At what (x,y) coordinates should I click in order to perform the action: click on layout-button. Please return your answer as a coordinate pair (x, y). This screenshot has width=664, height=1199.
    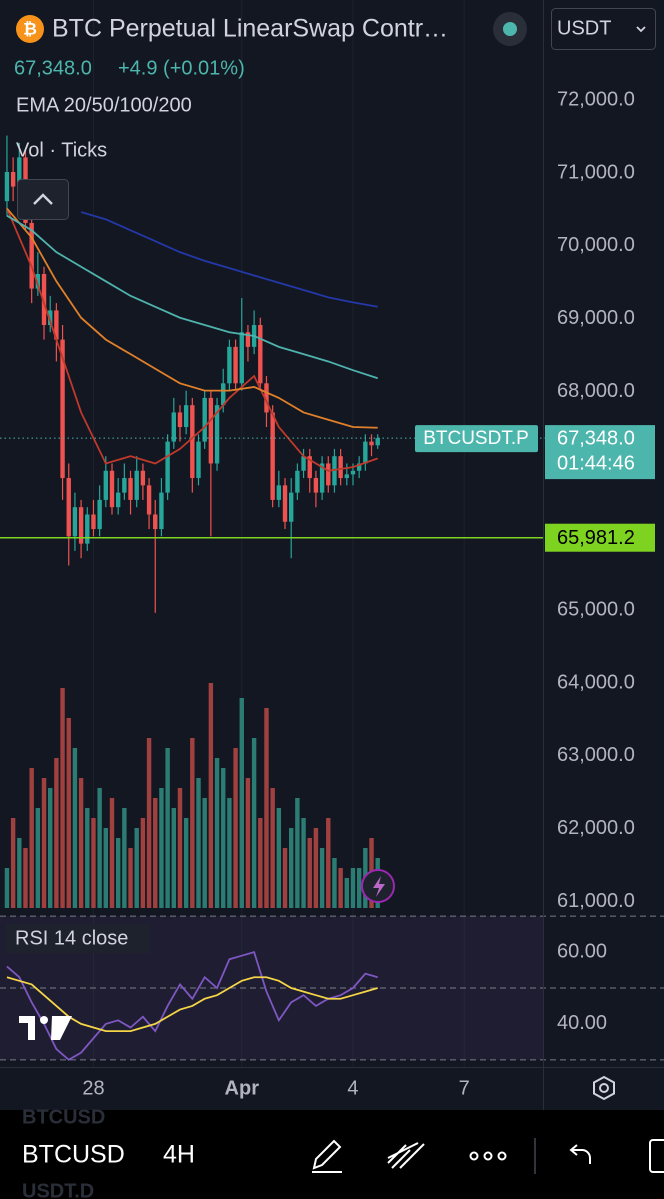
    Looking at the image, I should click on (656, 1156).